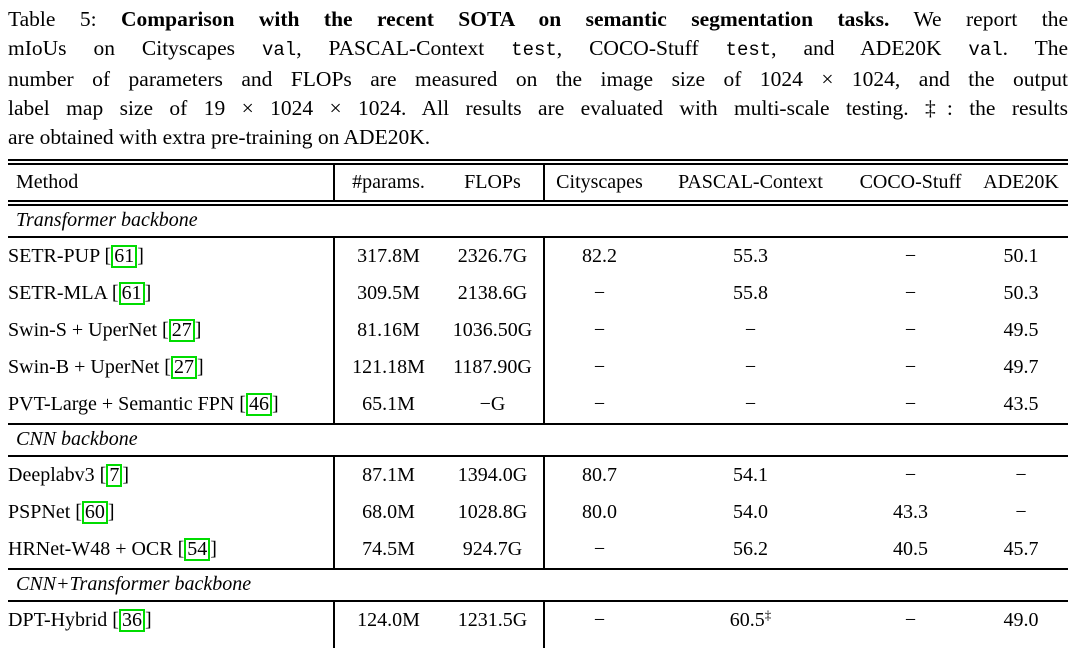 This screenshot has width=1080, height=648. I want to click on citation-link: 36, so click(131, 620).